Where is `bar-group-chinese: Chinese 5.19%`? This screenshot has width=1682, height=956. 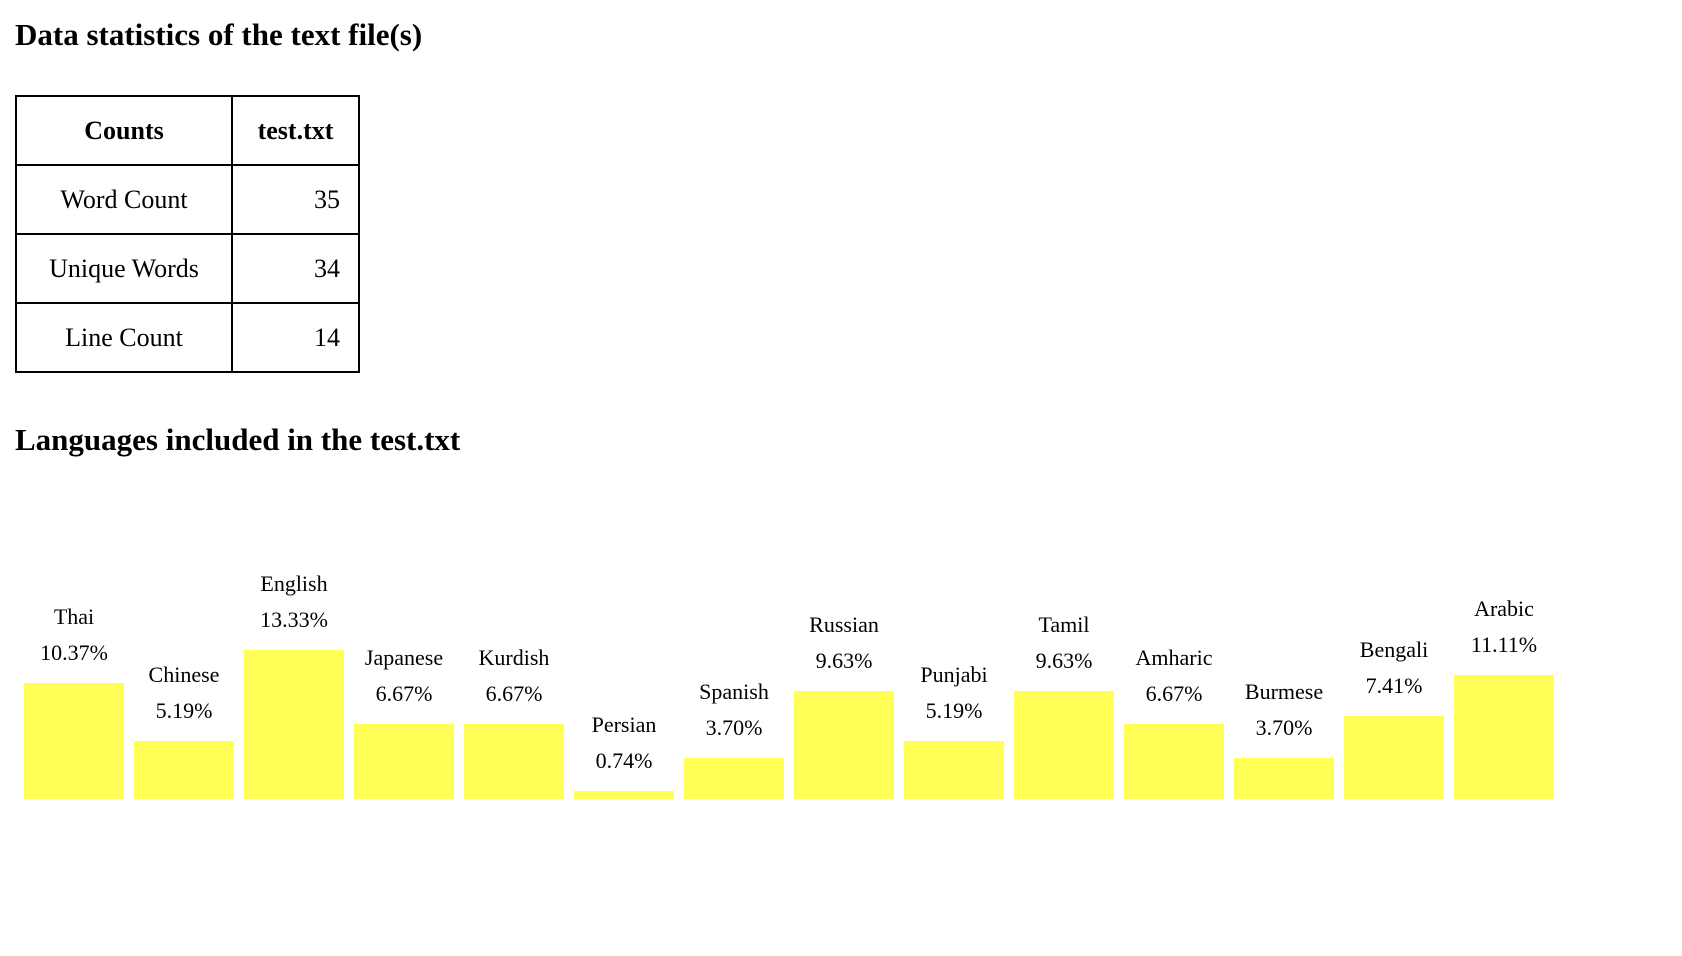 bar-group-chinese: Chinese 5.19% is located at coordinates (184, 728).